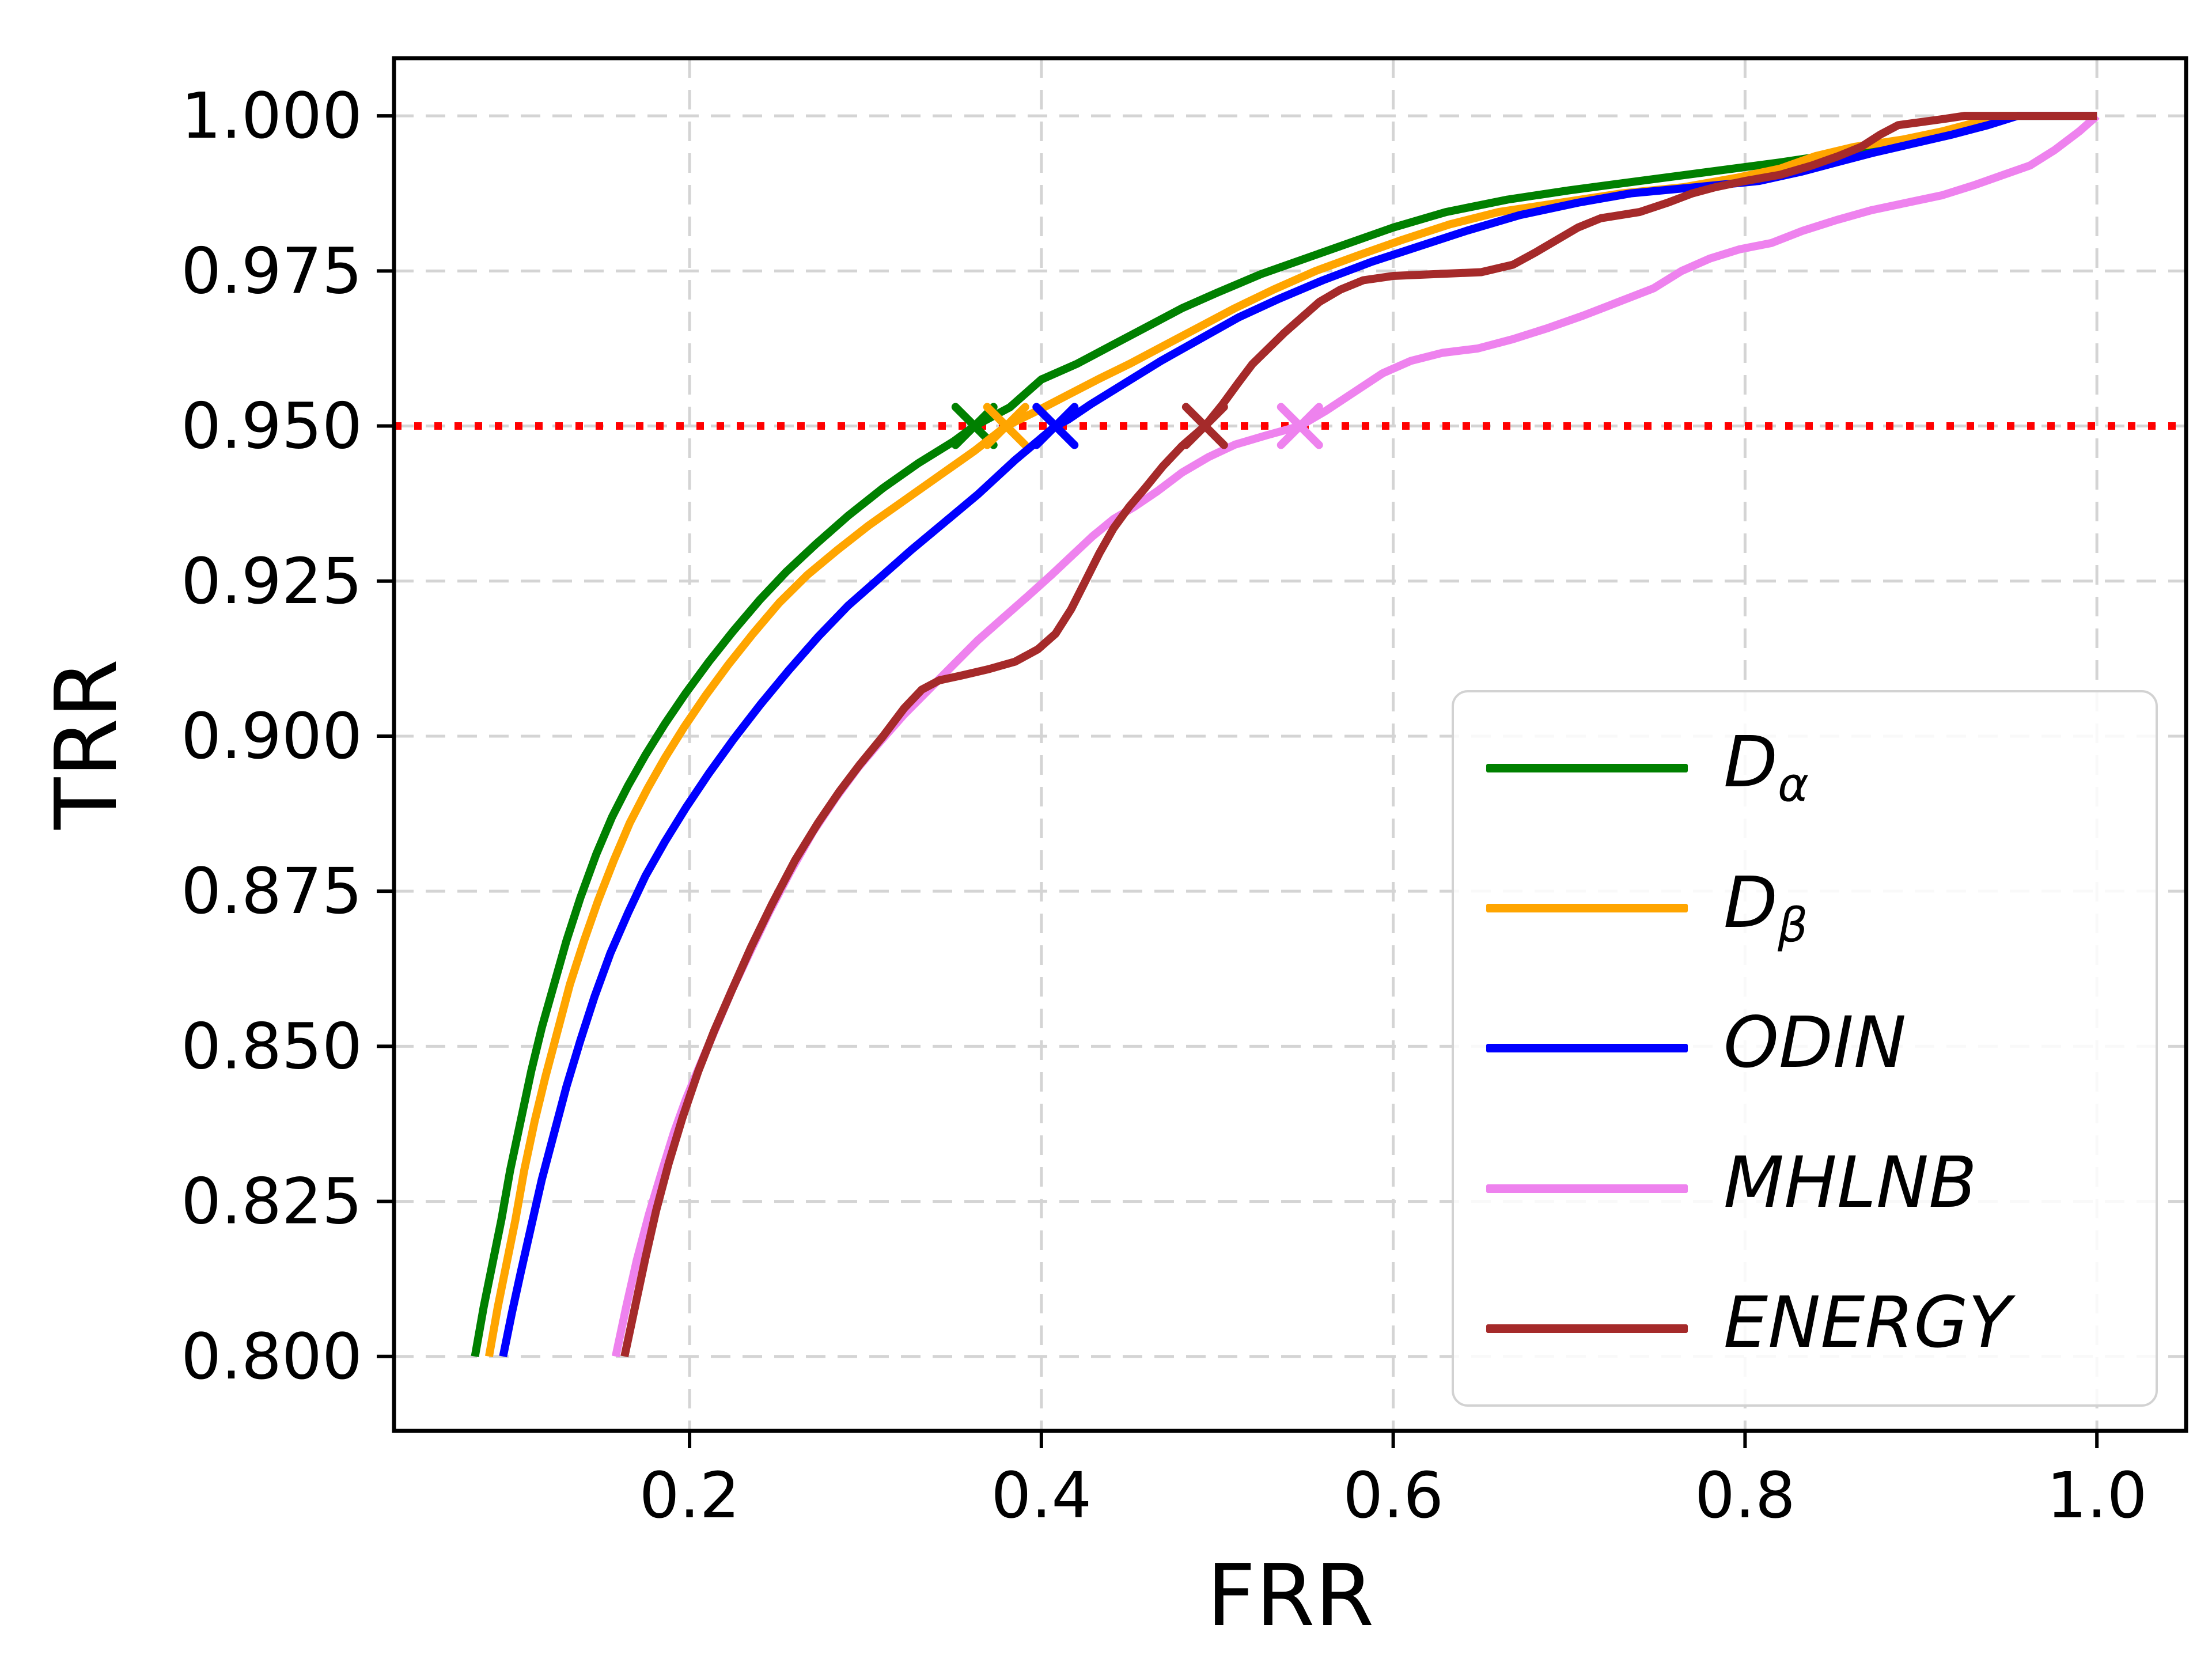 This screenshot has height=1659, width=2212. What do you see at coordinates (271, 736) in the screenshot?
I see `y-tick-label: 0.900` at bounding box center [271, 736].